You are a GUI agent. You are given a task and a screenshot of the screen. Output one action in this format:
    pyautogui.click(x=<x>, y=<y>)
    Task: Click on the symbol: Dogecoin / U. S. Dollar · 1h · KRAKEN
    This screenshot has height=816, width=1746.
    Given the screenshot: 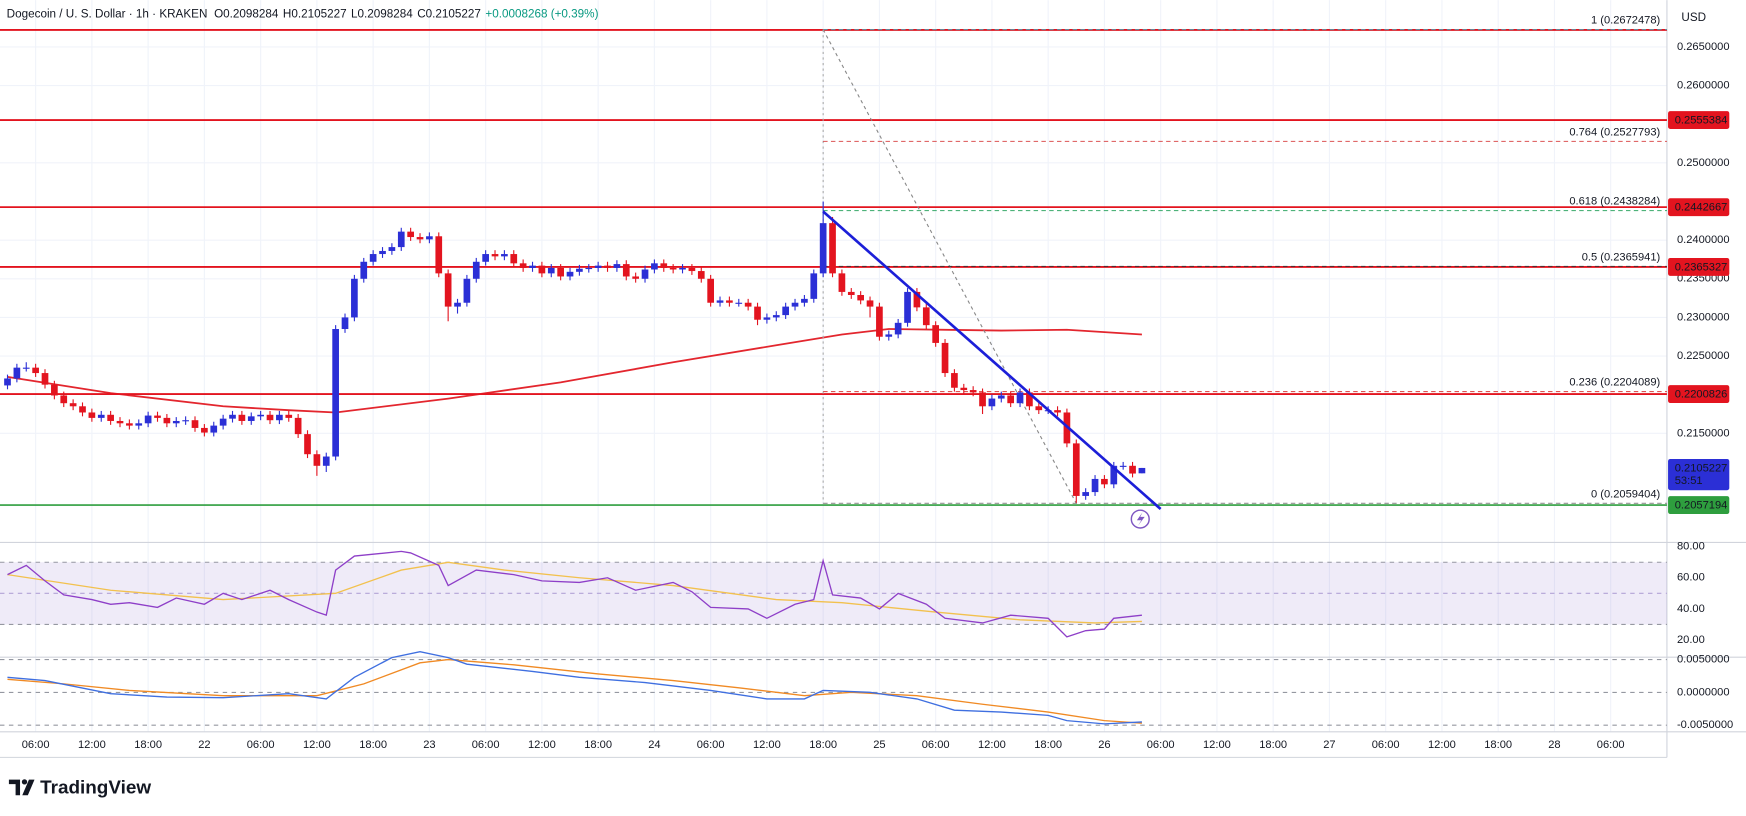 What is the action you would take?
    pyautogui.click(x=107, y=14)
    